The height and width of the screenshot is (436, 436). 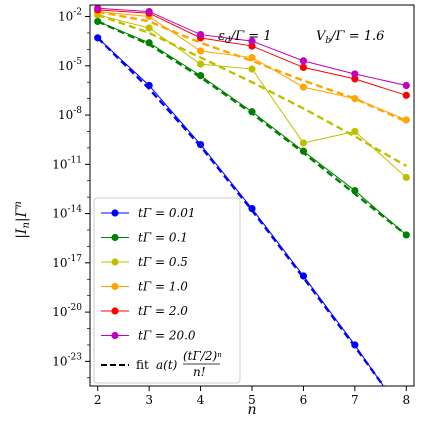 What do you see at coordinates (301, 37) in the screenshot?
I see `annotation: εd/Γ = 1 Vb/Γ = 1.6` at bounding box center [301, 37].